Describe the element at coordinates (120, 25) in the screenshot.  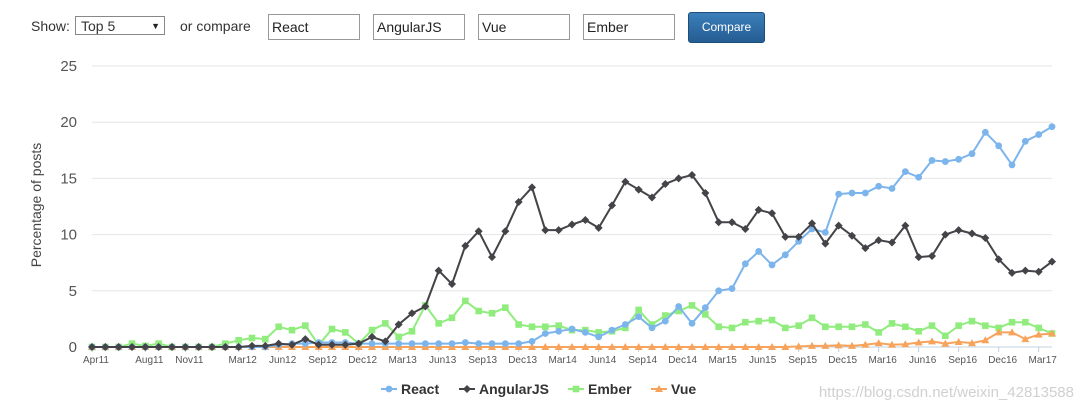
I see `top-n-select: Top 5 ▼` at that location.